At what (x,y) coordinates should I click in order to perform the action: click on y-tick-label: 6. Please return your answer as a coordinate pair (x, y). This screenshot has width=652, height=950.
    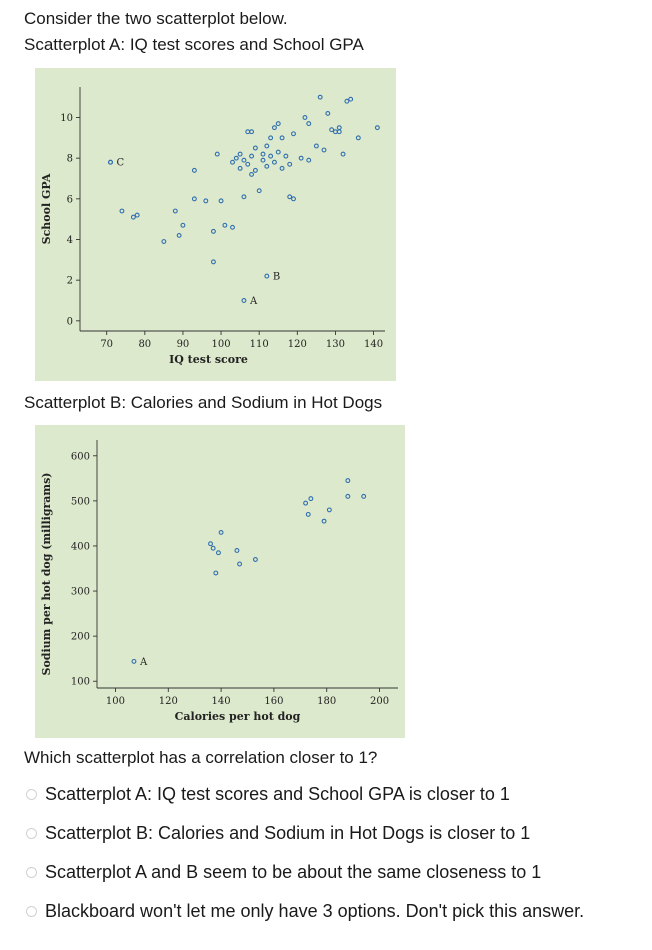
    Looking at the image, I should click on (70, 199).